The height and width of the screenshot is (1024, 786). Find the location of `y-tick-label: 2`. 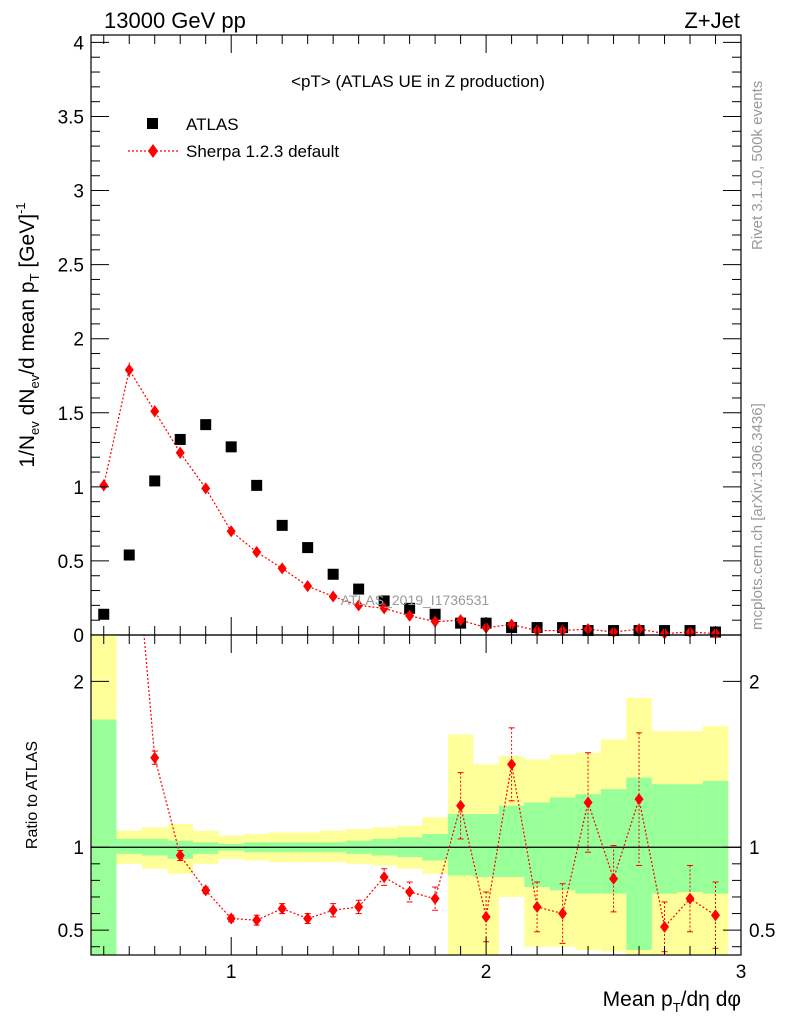

y-tick-label: 2 is located at coordinates (78, 340).